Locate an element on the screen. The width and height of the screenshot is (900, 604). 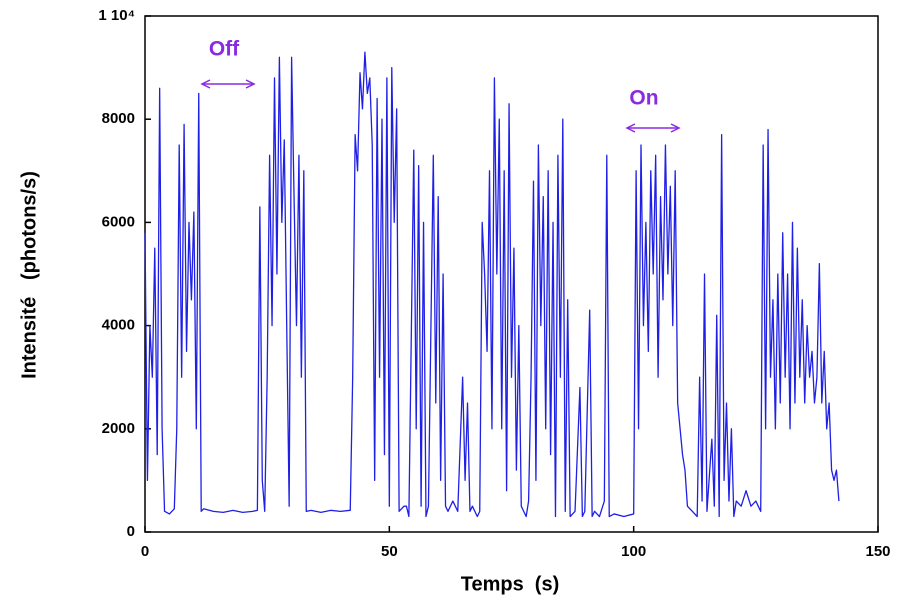
annotation: On is located at coordinates (643, 98).